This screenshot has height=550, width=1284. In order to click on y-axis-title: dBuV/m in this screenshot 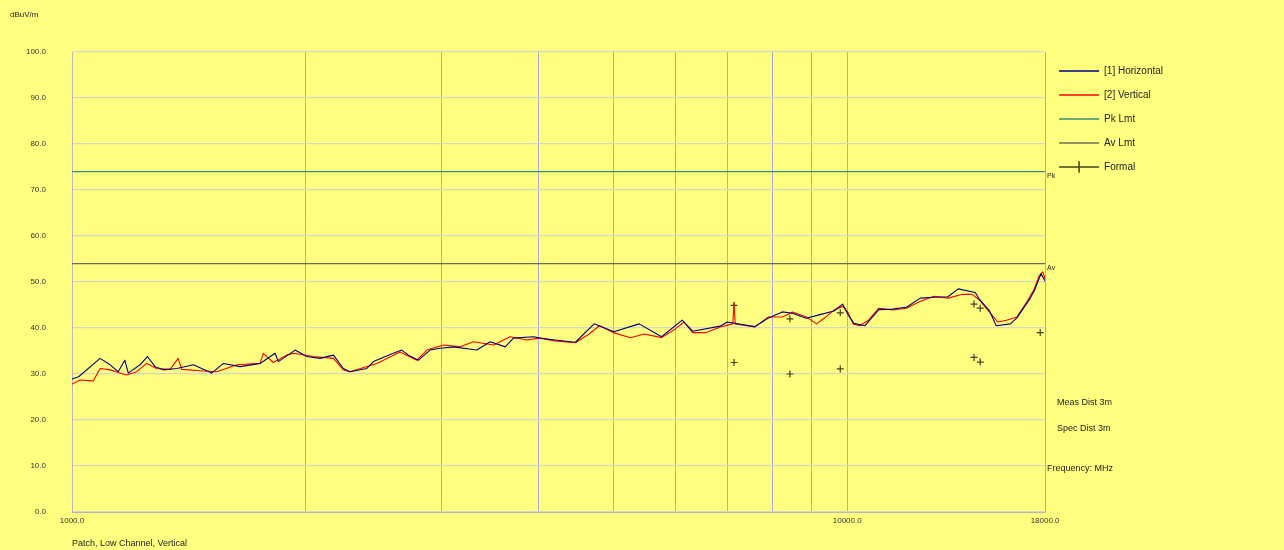, I will do `click(24, 15)`.